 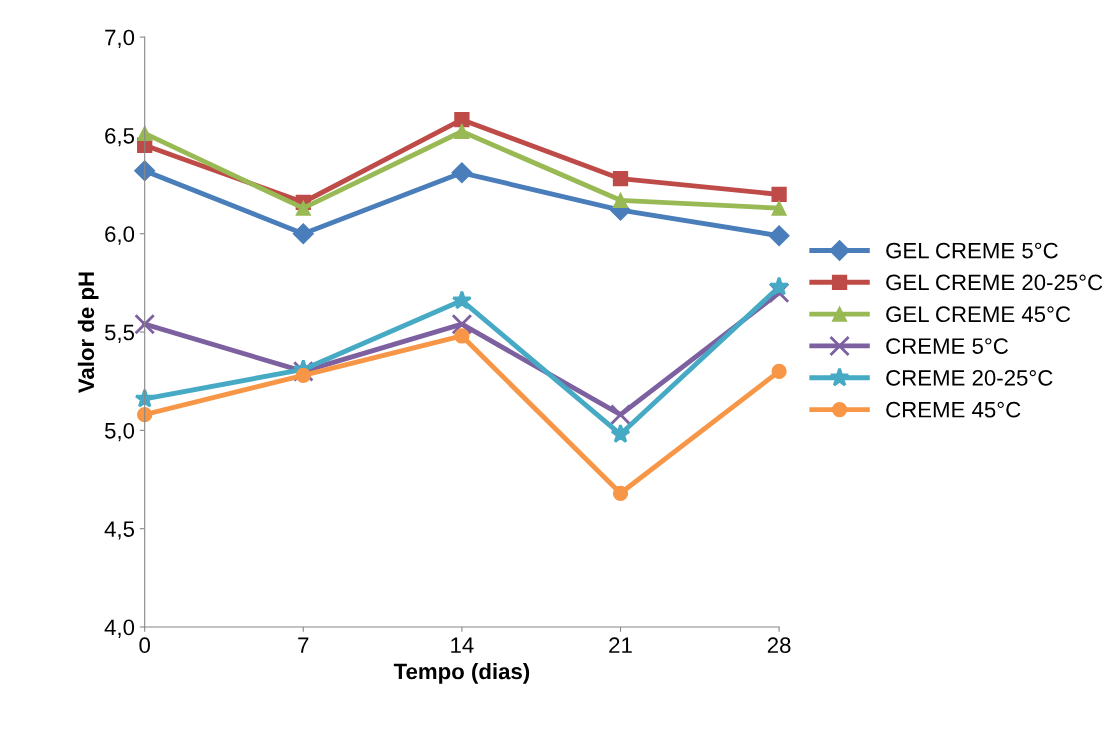 What do you see at coordinates (947, 346) in the screenshot?
I see `legend-label: CREME 5°C` at bounding box center [947, 346].